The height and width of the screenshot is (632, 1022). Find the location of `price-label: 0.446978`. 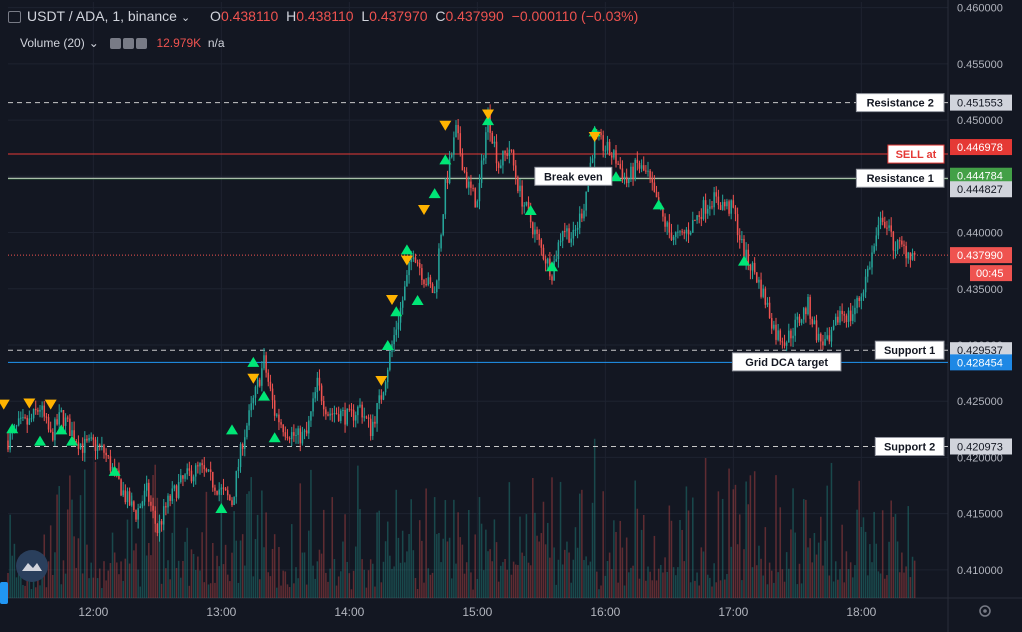

price-label: 0.446978 is located at coordinates (981, 147).